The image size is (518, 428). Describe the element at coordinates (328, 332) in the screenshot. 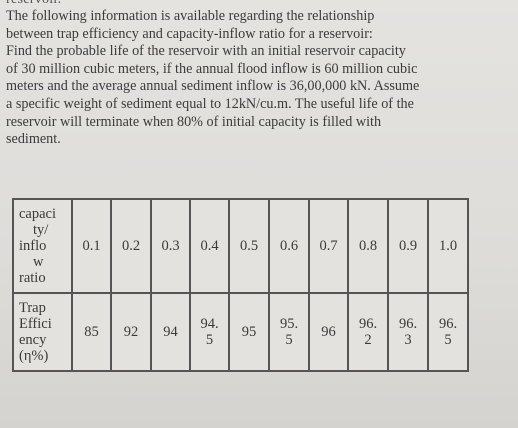

I see `efficiency-cell: 96` at that location.